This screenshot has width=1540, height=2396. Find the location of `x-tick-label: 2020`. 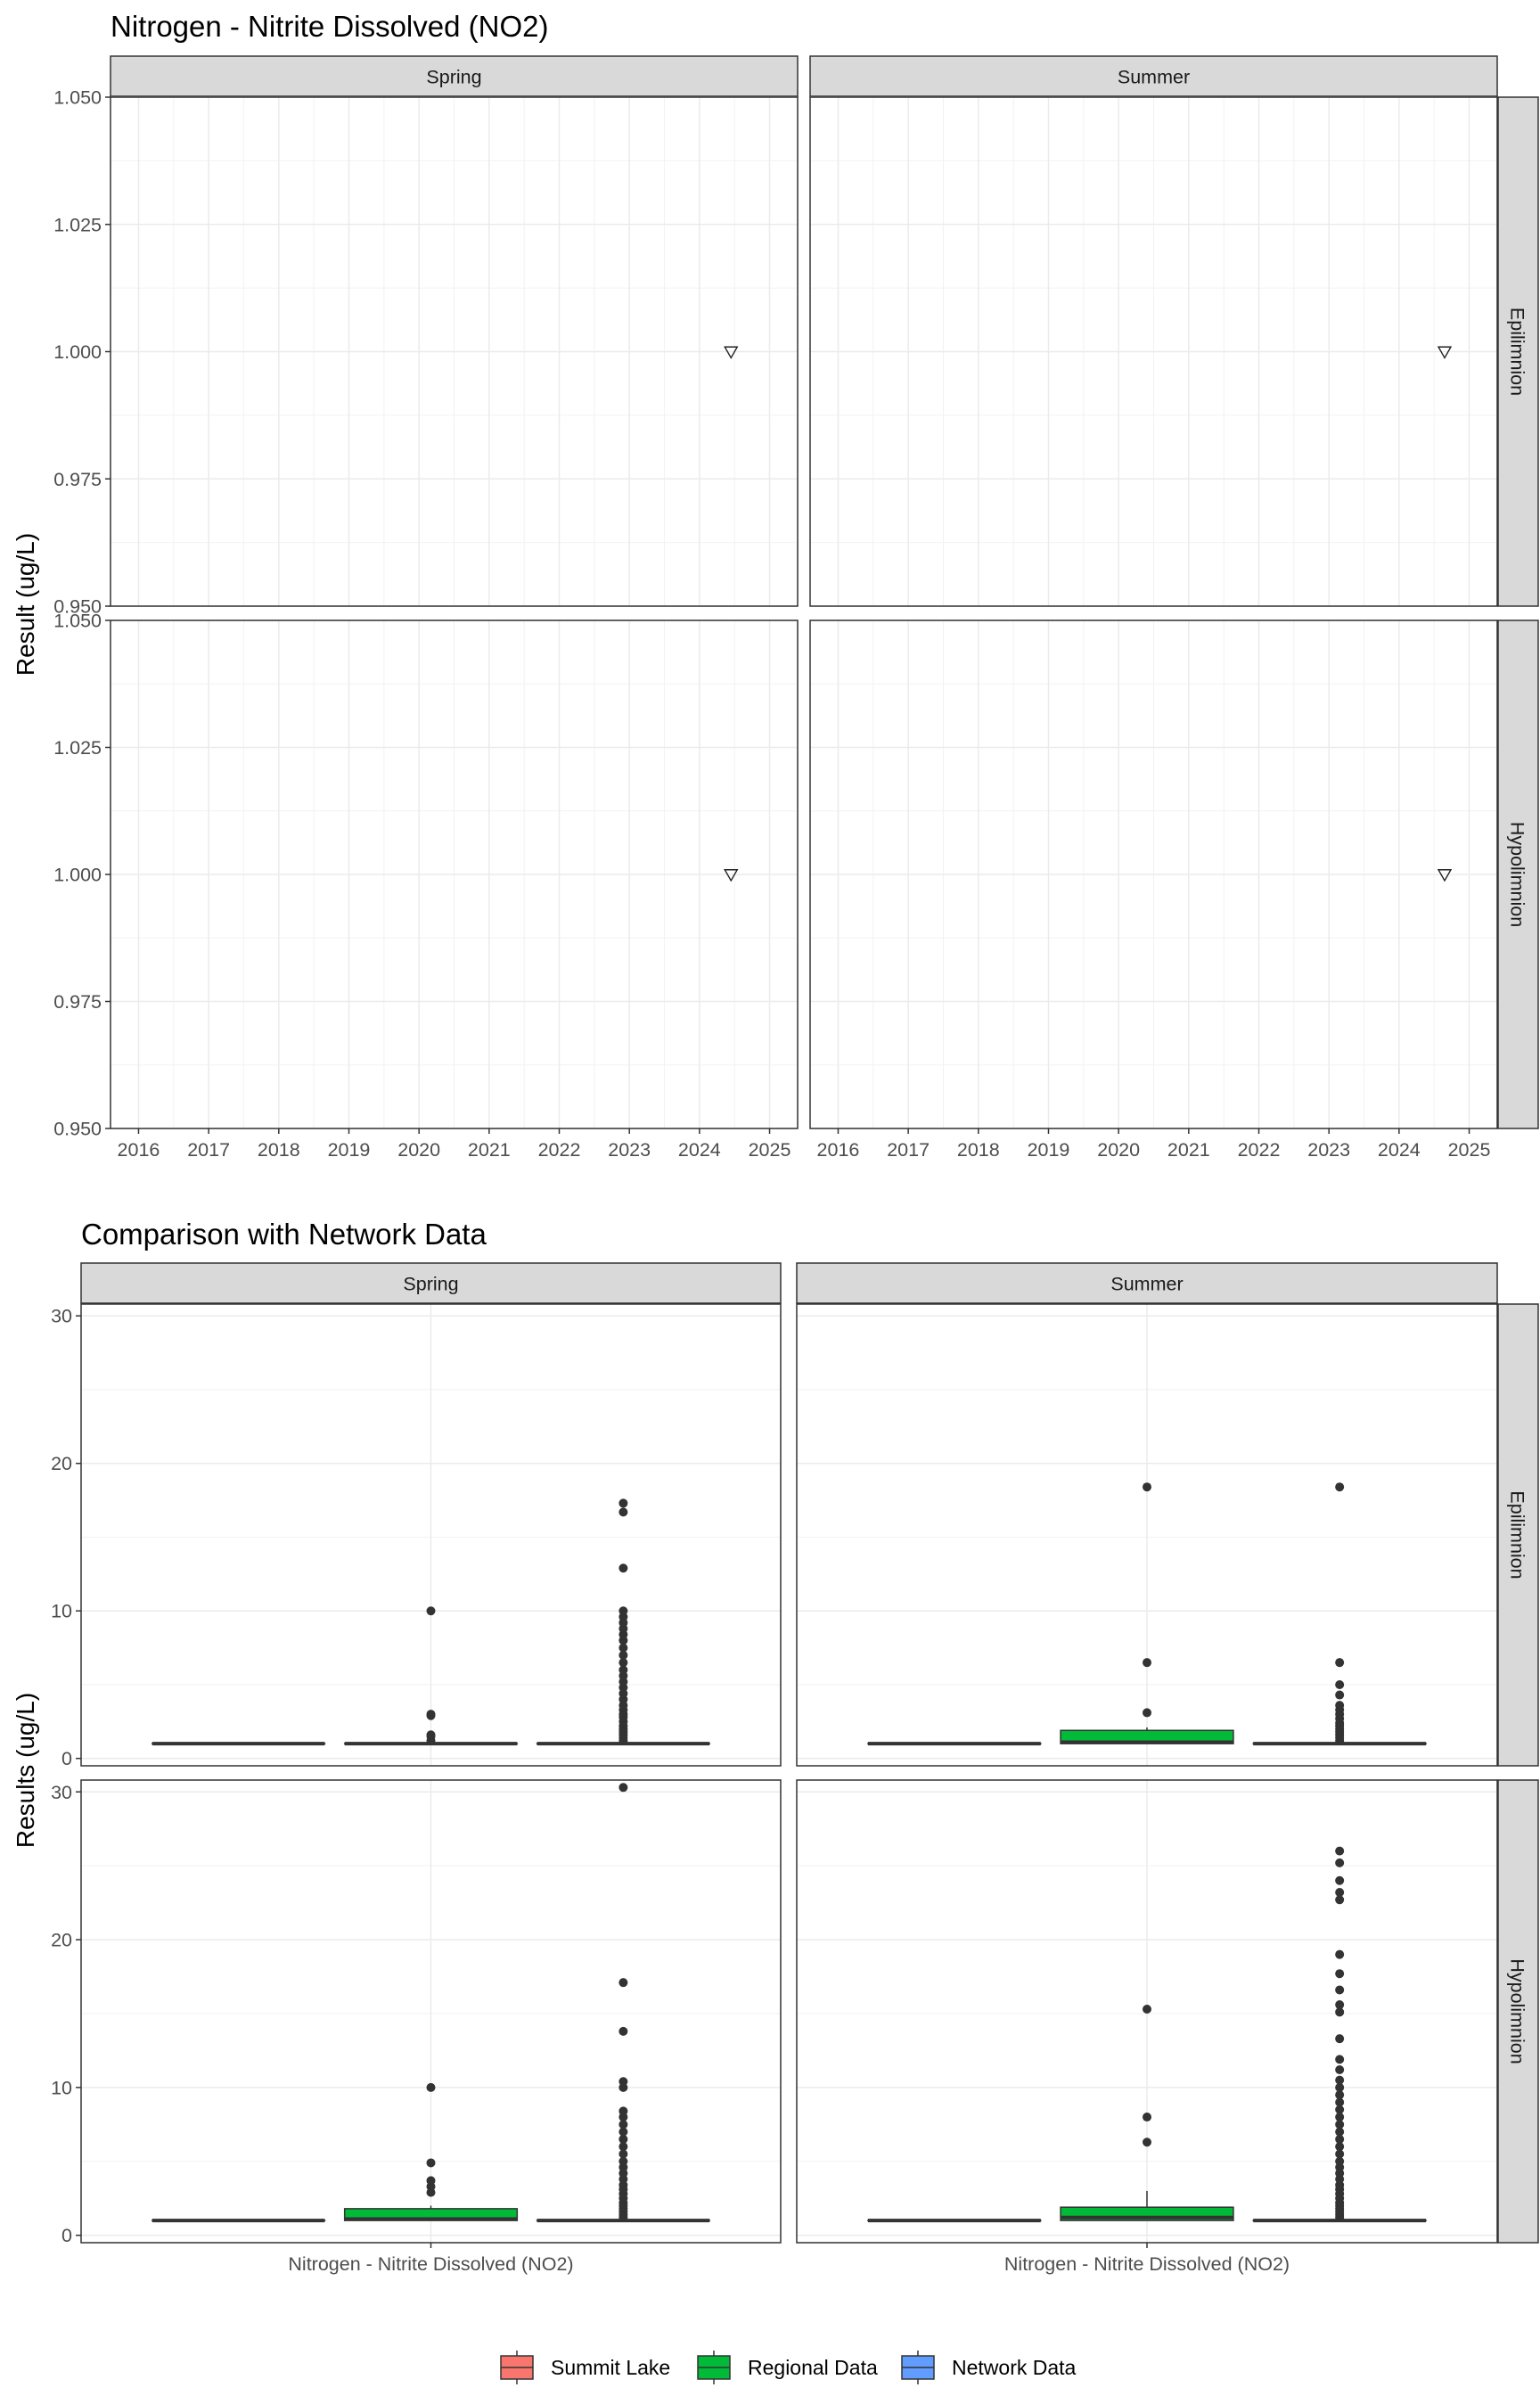

x-tick-label: 2020 is located at coordinates (418, 1150).